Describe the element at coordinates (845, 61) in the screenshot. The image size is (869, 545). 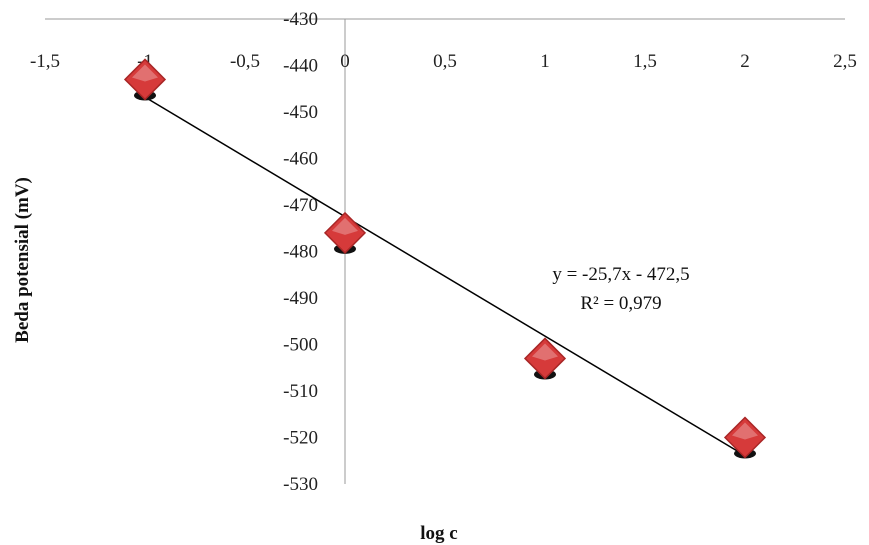
I see `x-tick-label: 2,5` at that location.